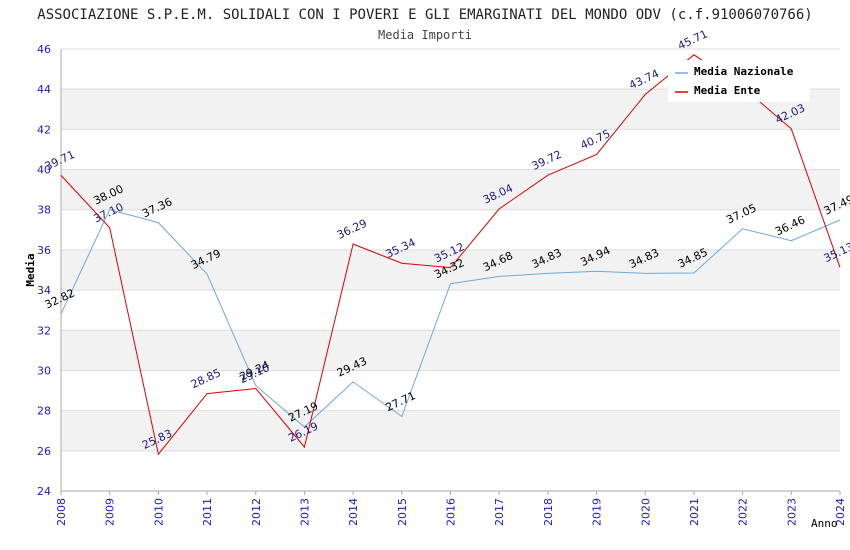  What do you see at coordinates (44, 330) in the screenshot?
I see `y-tick-label: 32` at bounding box center [44, 330].